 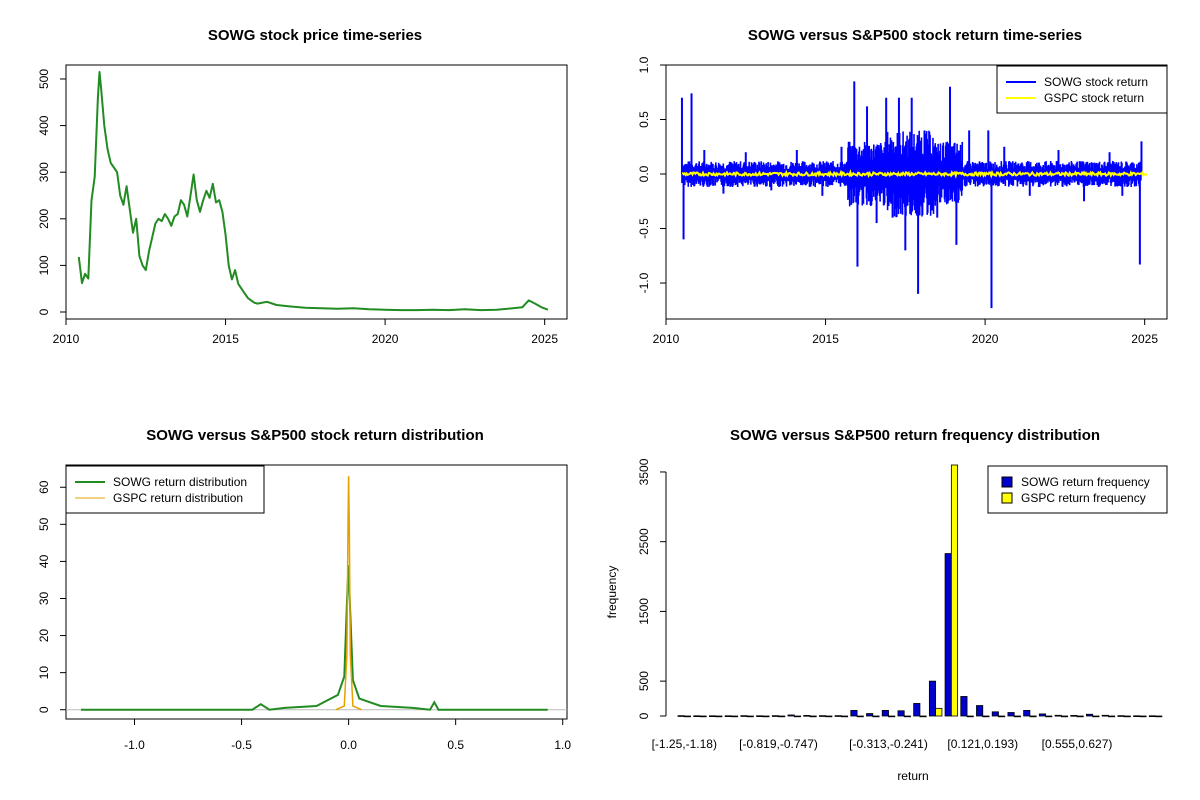 I want to click on y-tick-label-frequency: 1500, so click(x=644, y=611).